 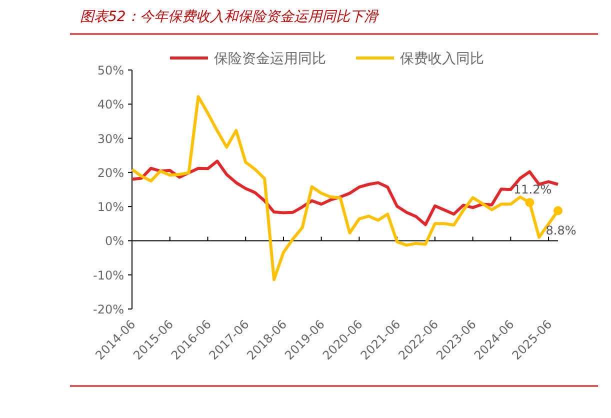 What do you see at coordinates (442, 59) in the screenshot?
I see `legend-label: 保费收入同比` at bounding box center [442, 59].